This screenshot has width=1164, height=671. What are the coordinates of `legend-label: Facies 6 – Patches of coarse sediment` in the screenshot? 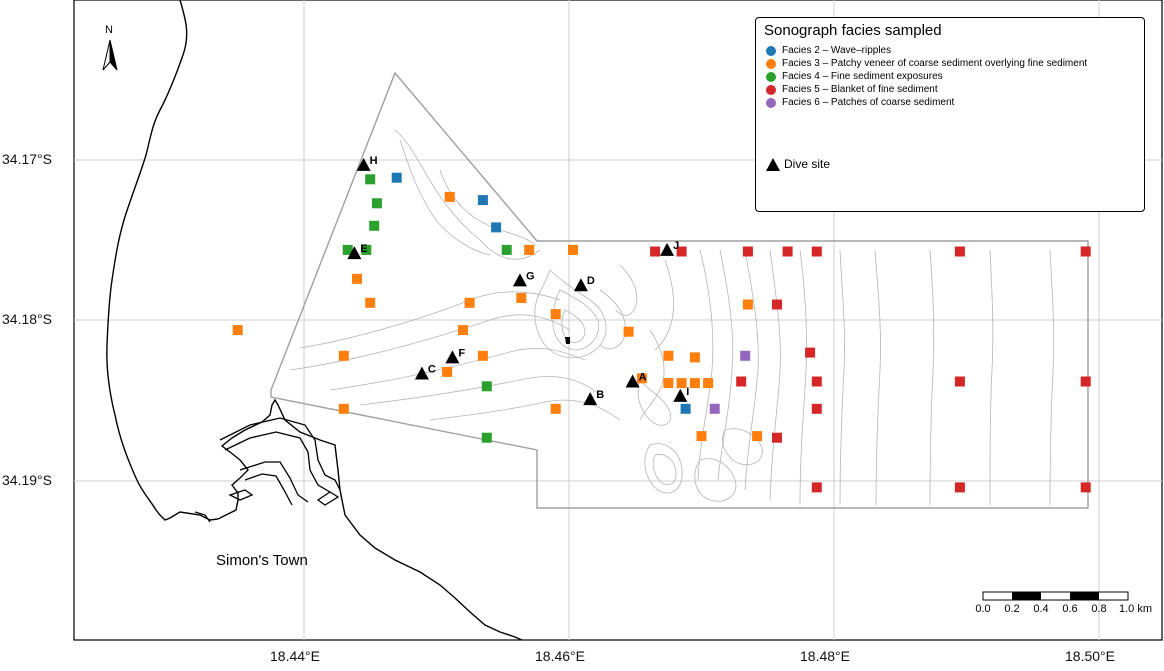 It's located at (868, 102).